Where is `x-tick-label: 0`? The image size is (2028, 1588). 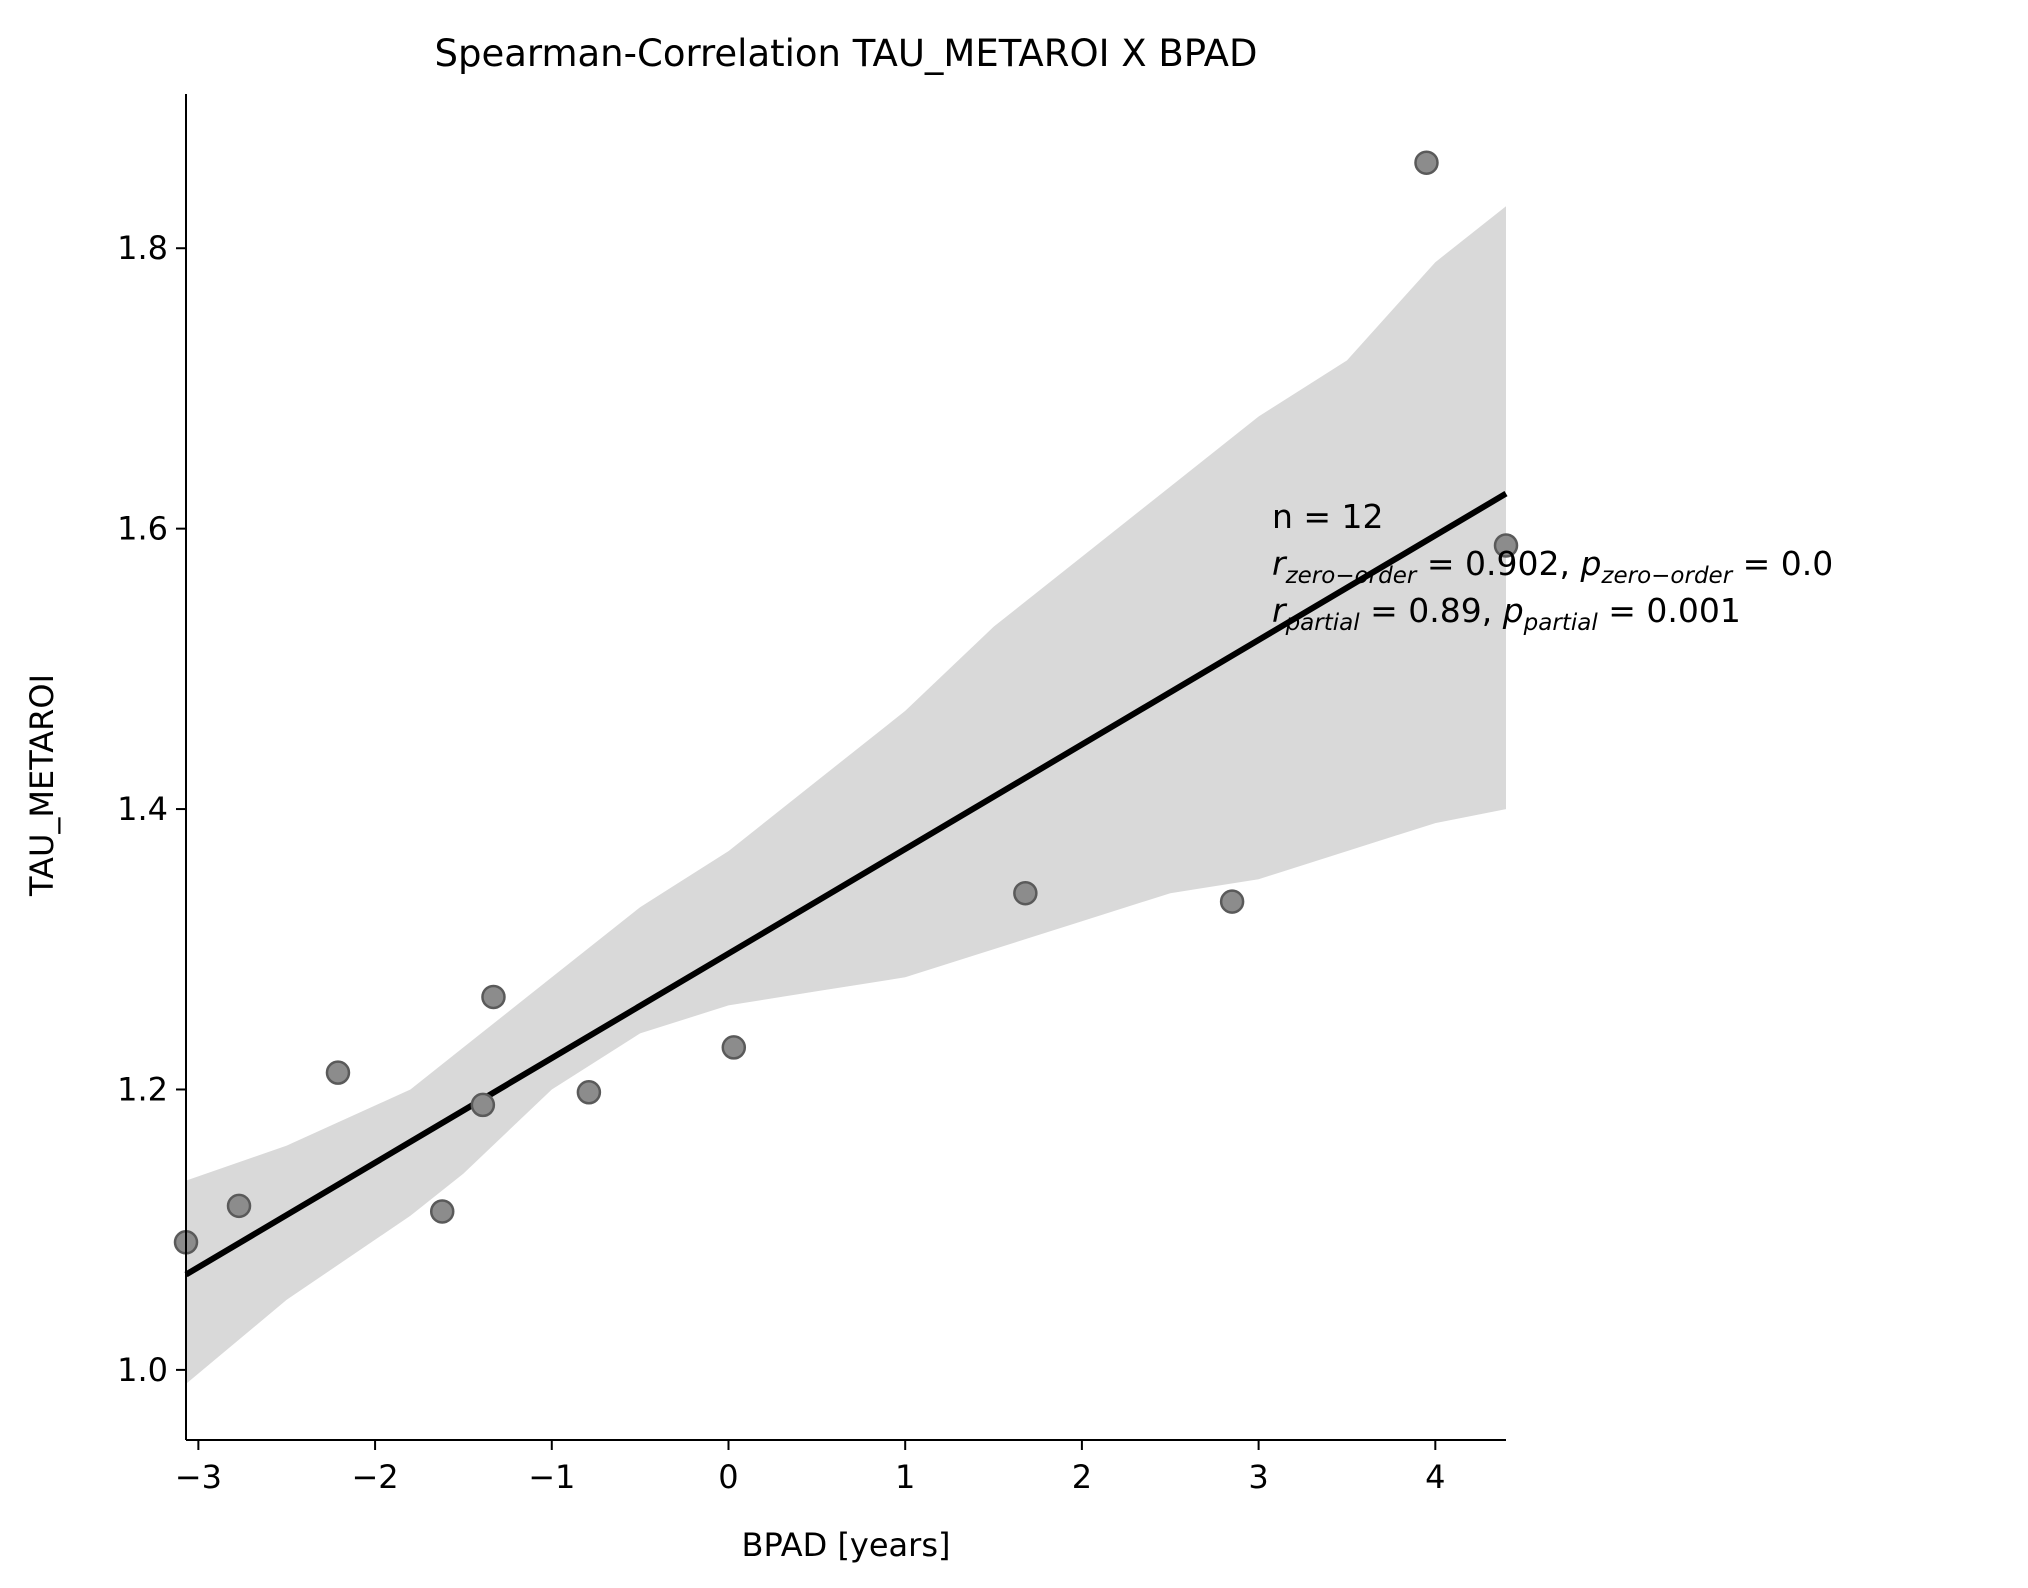 x-tick-label: 0 is located at coordinates (728, 1477).